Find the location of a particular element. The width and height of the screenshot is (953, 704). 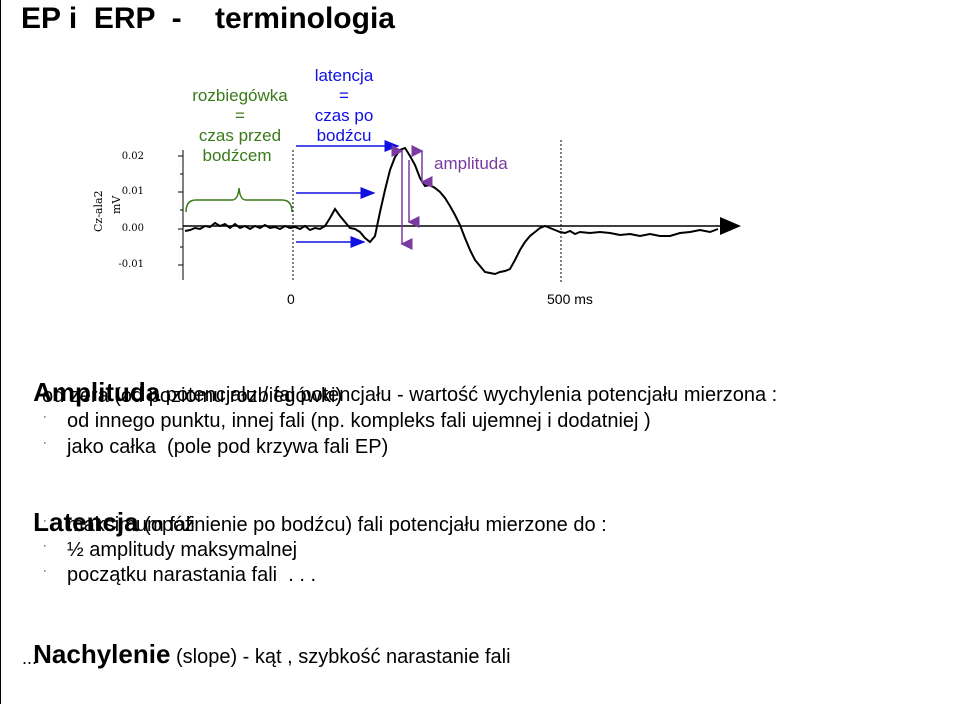

slope-description: (slope) - kąt , szybkość narastanie fali is located at coordinates (340, 657).